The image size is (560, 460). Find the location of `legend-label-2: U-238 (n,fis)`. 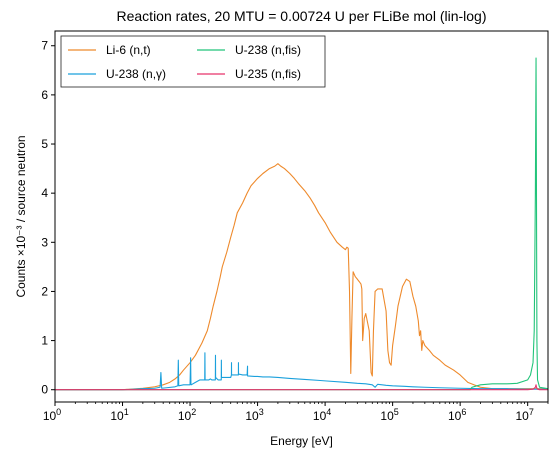

legend-label-2: U-238 (n,fis) is located at coordinates (268, 50).